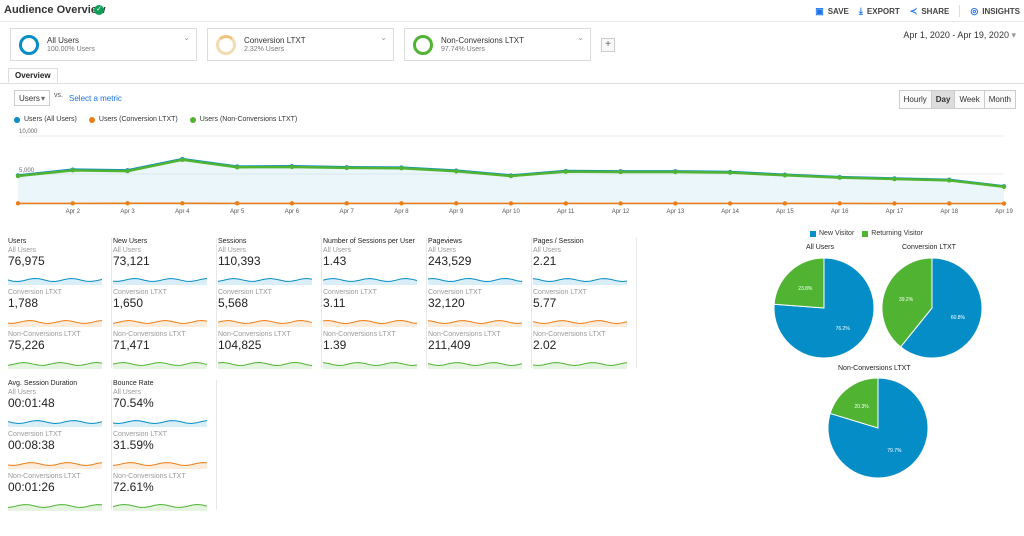 The height and width of the screenshot is (536, 1024). What do you see at coordinates (374, 267) in the screenshot?
I see `metric-segment-row: All Users 1.43` at bounding box center [374, 267].